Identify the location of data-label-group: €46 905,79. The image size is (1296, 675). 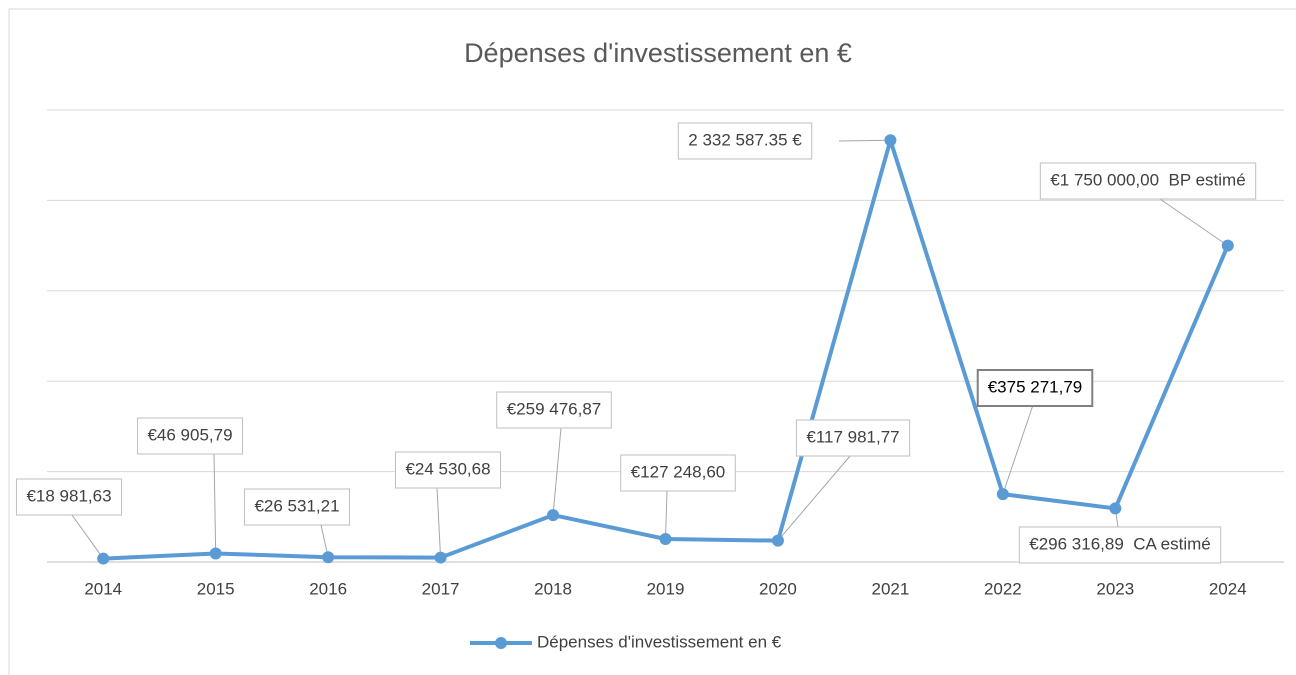
(190, 436).